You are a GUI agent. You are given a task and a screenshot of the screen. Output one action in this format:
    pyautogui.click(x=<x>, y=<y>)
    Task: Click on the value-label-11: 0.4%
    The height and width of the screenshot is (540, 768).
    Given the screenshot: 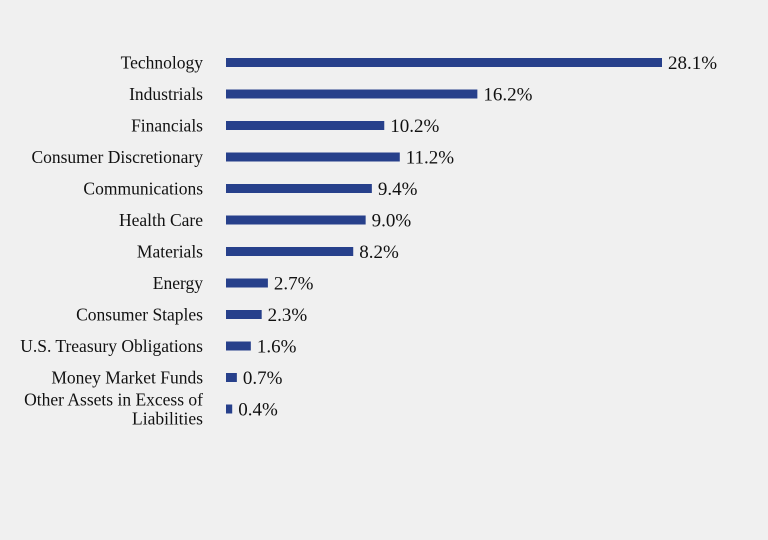 What is the action you would take?
    pyautogui.click(x=258, y=410)
    